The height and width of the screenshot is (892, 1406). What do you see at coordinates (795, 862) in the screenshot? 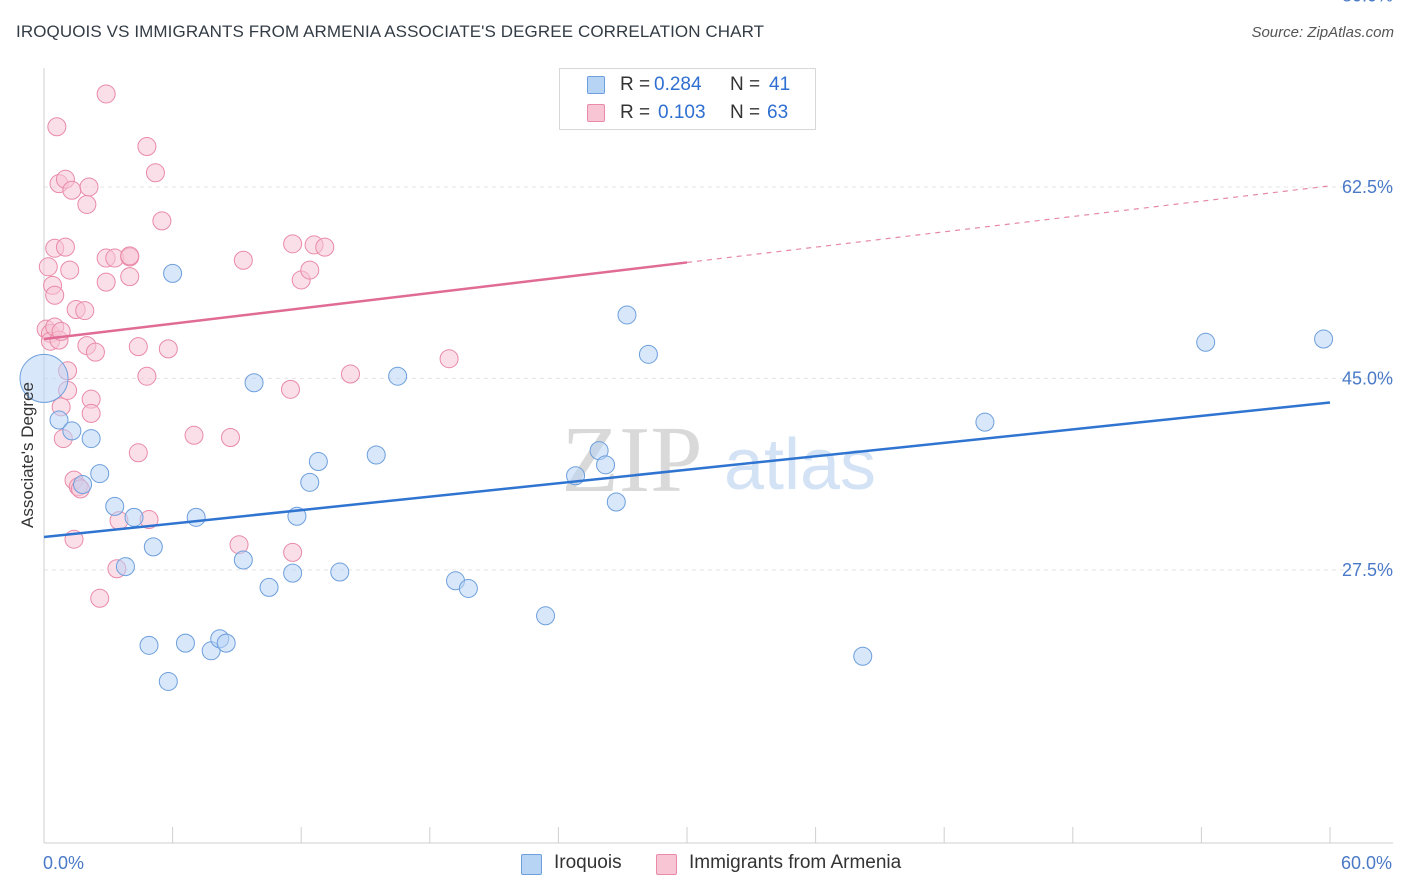
I see `series-label-armenia: Immigrants from Armenia` at bounding box center [795, 862].